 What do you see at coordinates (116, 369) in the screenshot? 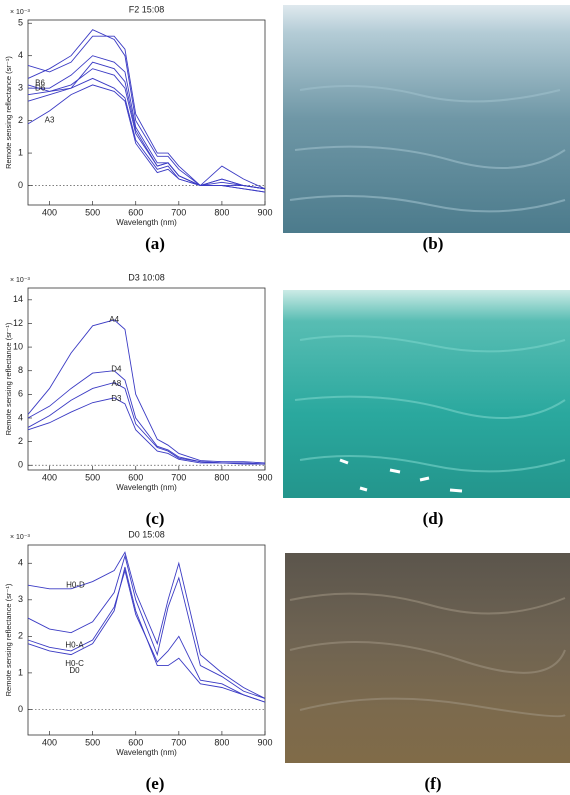
I see `annotation: D4` at bounding box center [116, 369].